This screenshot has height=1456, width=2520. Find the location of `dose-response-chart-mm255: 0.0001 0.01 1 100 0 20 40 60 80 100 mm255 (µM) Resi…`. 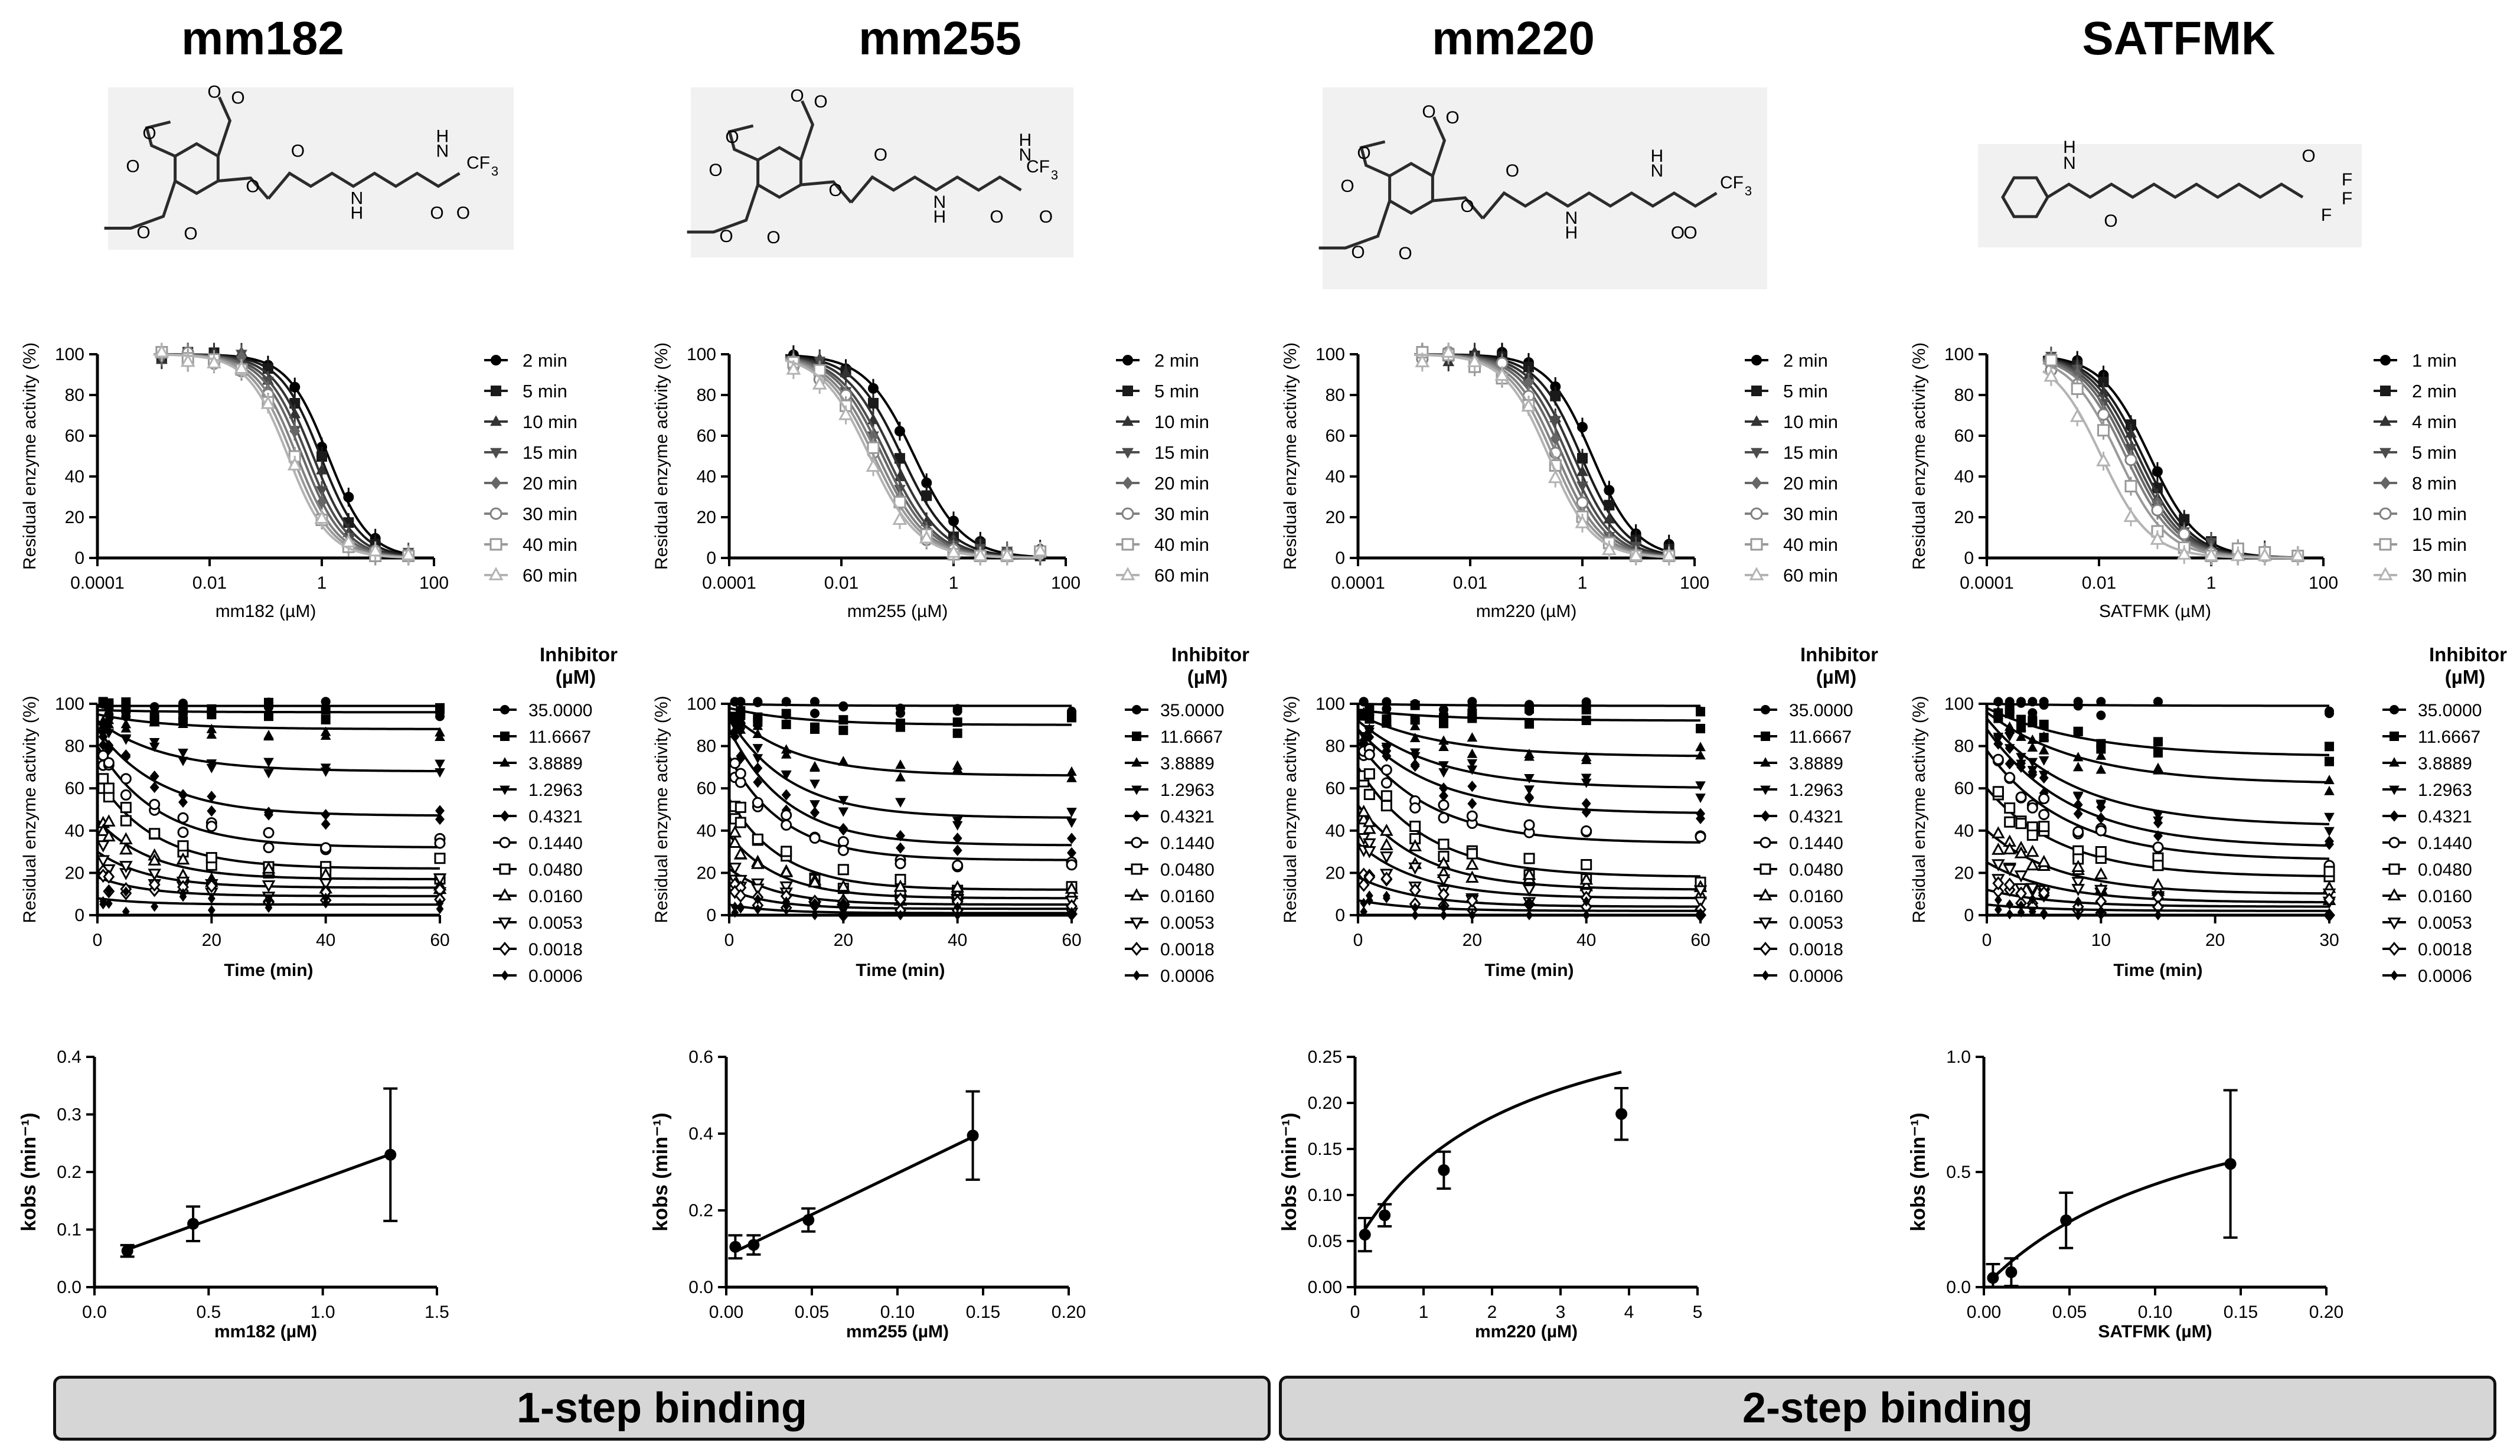

dose-response-chart-mm255: 0.0001 0.01 1 100 0 20 40 60 80 100 mm255 (µM) Resi… is located at coordinates (930, 481).